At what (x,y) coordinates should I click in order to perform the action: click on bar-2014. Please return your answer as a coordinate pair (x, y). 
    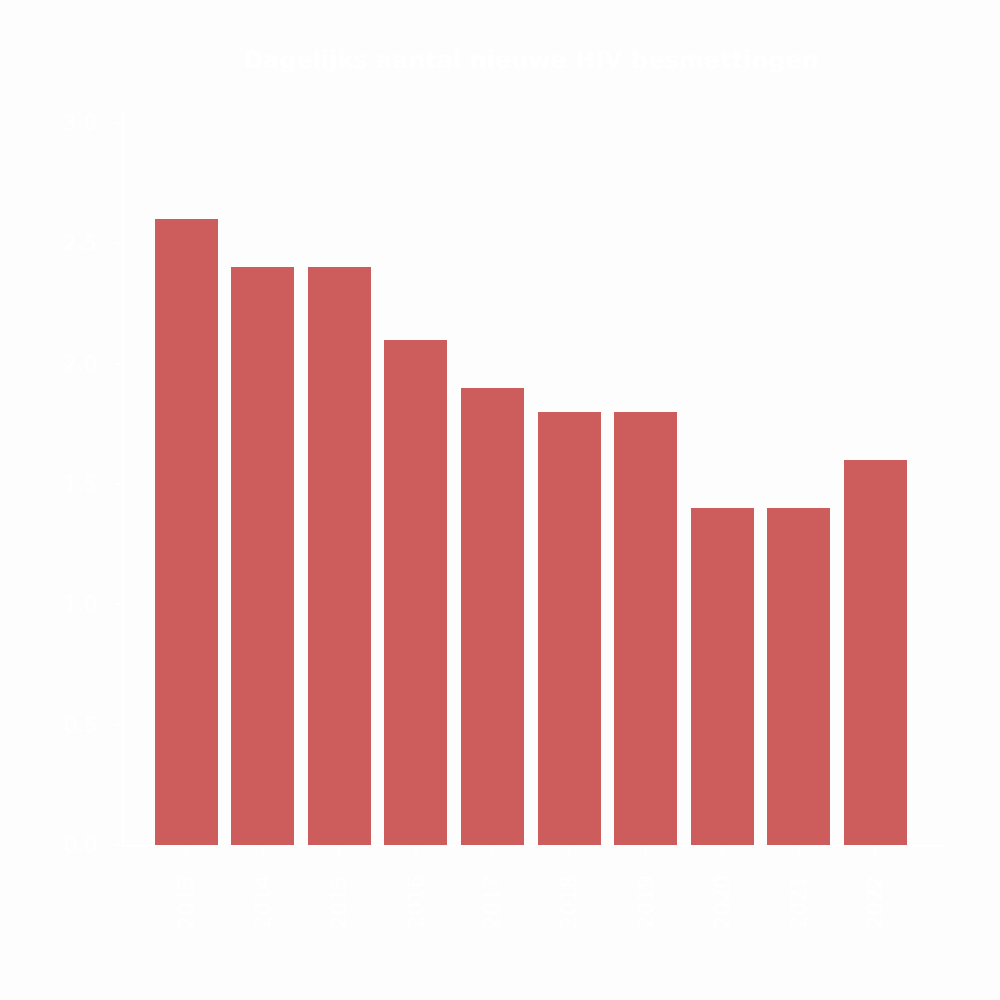
    Looking at the image, I should click on (263, 556).